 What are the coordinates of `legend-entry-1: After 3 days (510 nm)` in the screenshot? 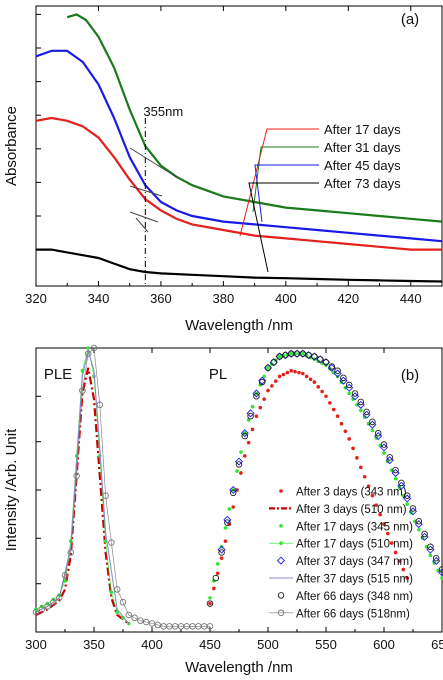 It's located at (338, 510).